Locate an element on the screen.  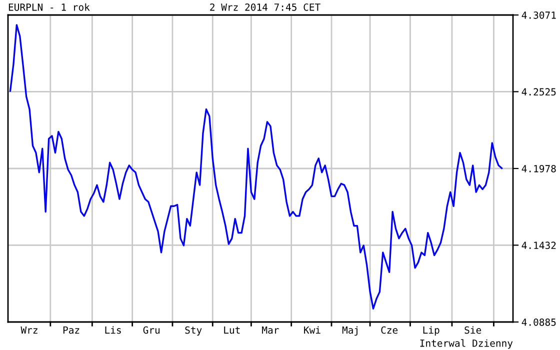
y-tick-label: 4.1978 is located at coordinates (539, 168).